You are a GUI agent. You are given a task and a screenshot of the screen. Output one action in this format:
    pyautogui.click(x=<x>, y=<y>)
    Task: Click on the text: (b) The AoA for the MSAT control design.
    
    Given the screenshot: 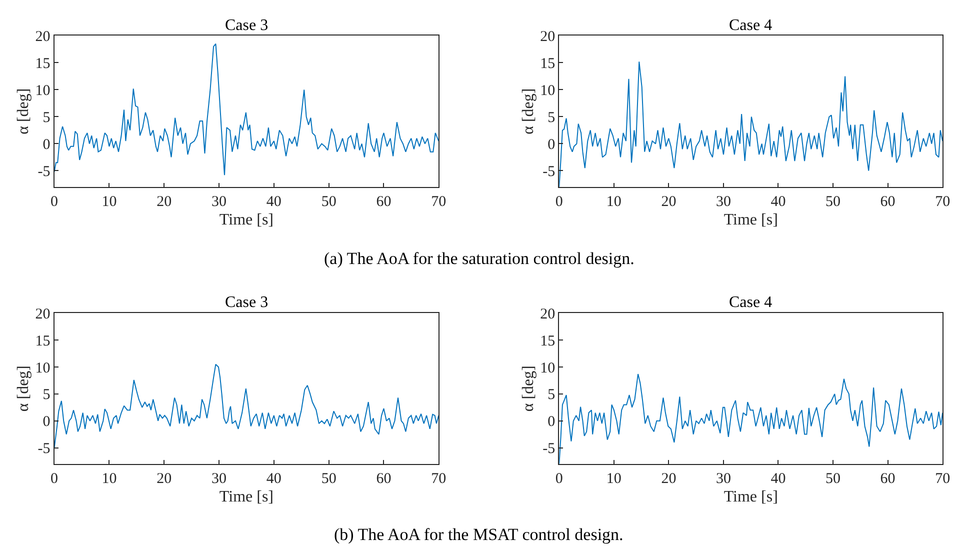 What is the action you would take?
    pyautogui.click(x=479, y=534)
    